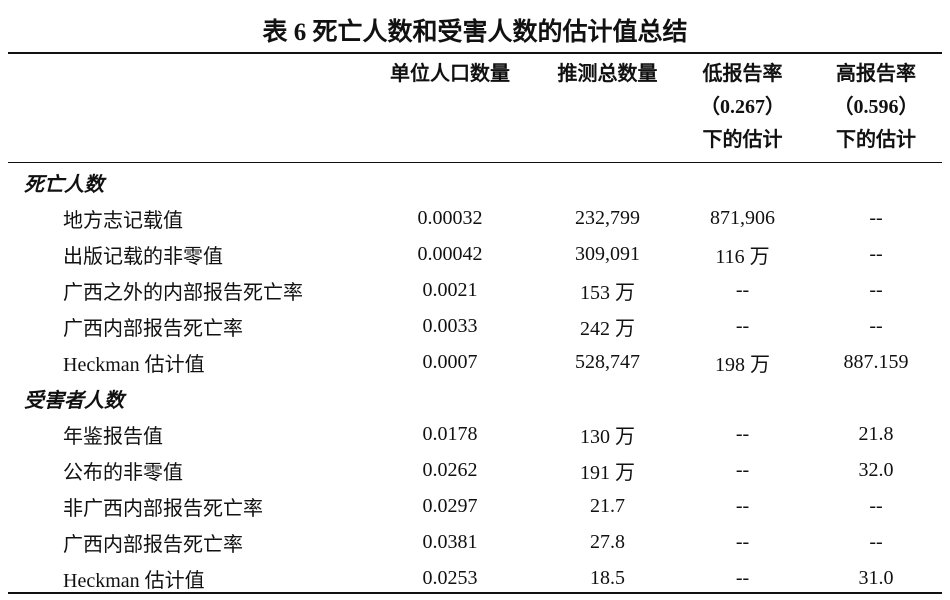  I want to click on table-row: 非广西内部报告死亡率 0.0297 21.7 -- --, so click(475, 506).